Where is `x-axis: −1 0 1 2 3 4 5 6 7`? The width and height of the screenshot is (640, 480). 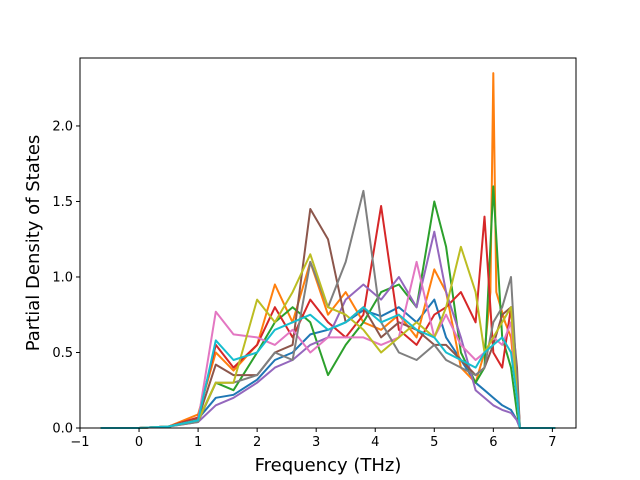 x-axis: −1 0 1 2 3 4 5 6 7 is located at coordinates (313, 439).